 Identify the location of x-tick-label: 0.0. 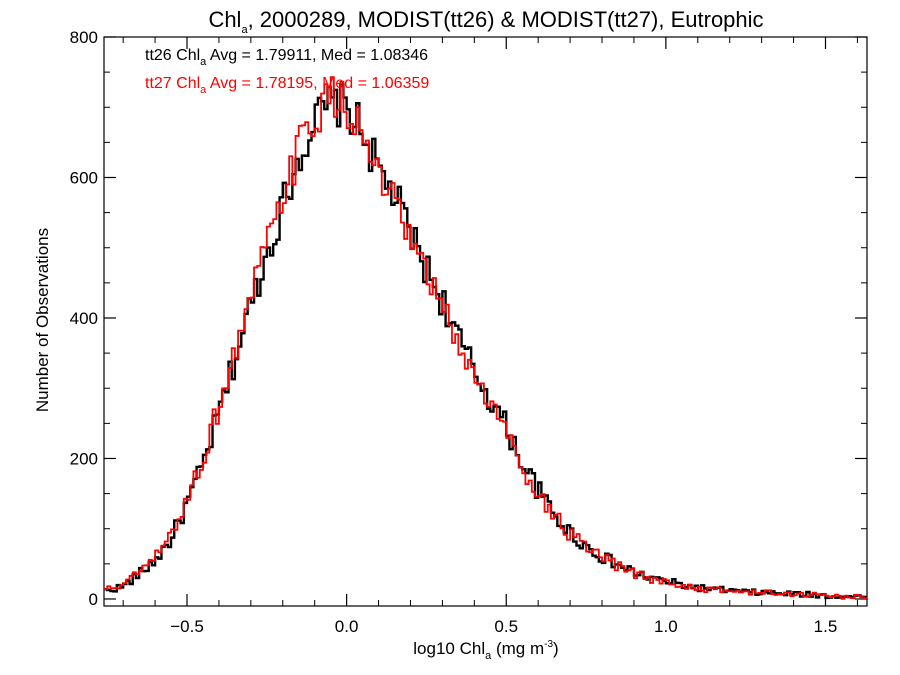
(347, 626).